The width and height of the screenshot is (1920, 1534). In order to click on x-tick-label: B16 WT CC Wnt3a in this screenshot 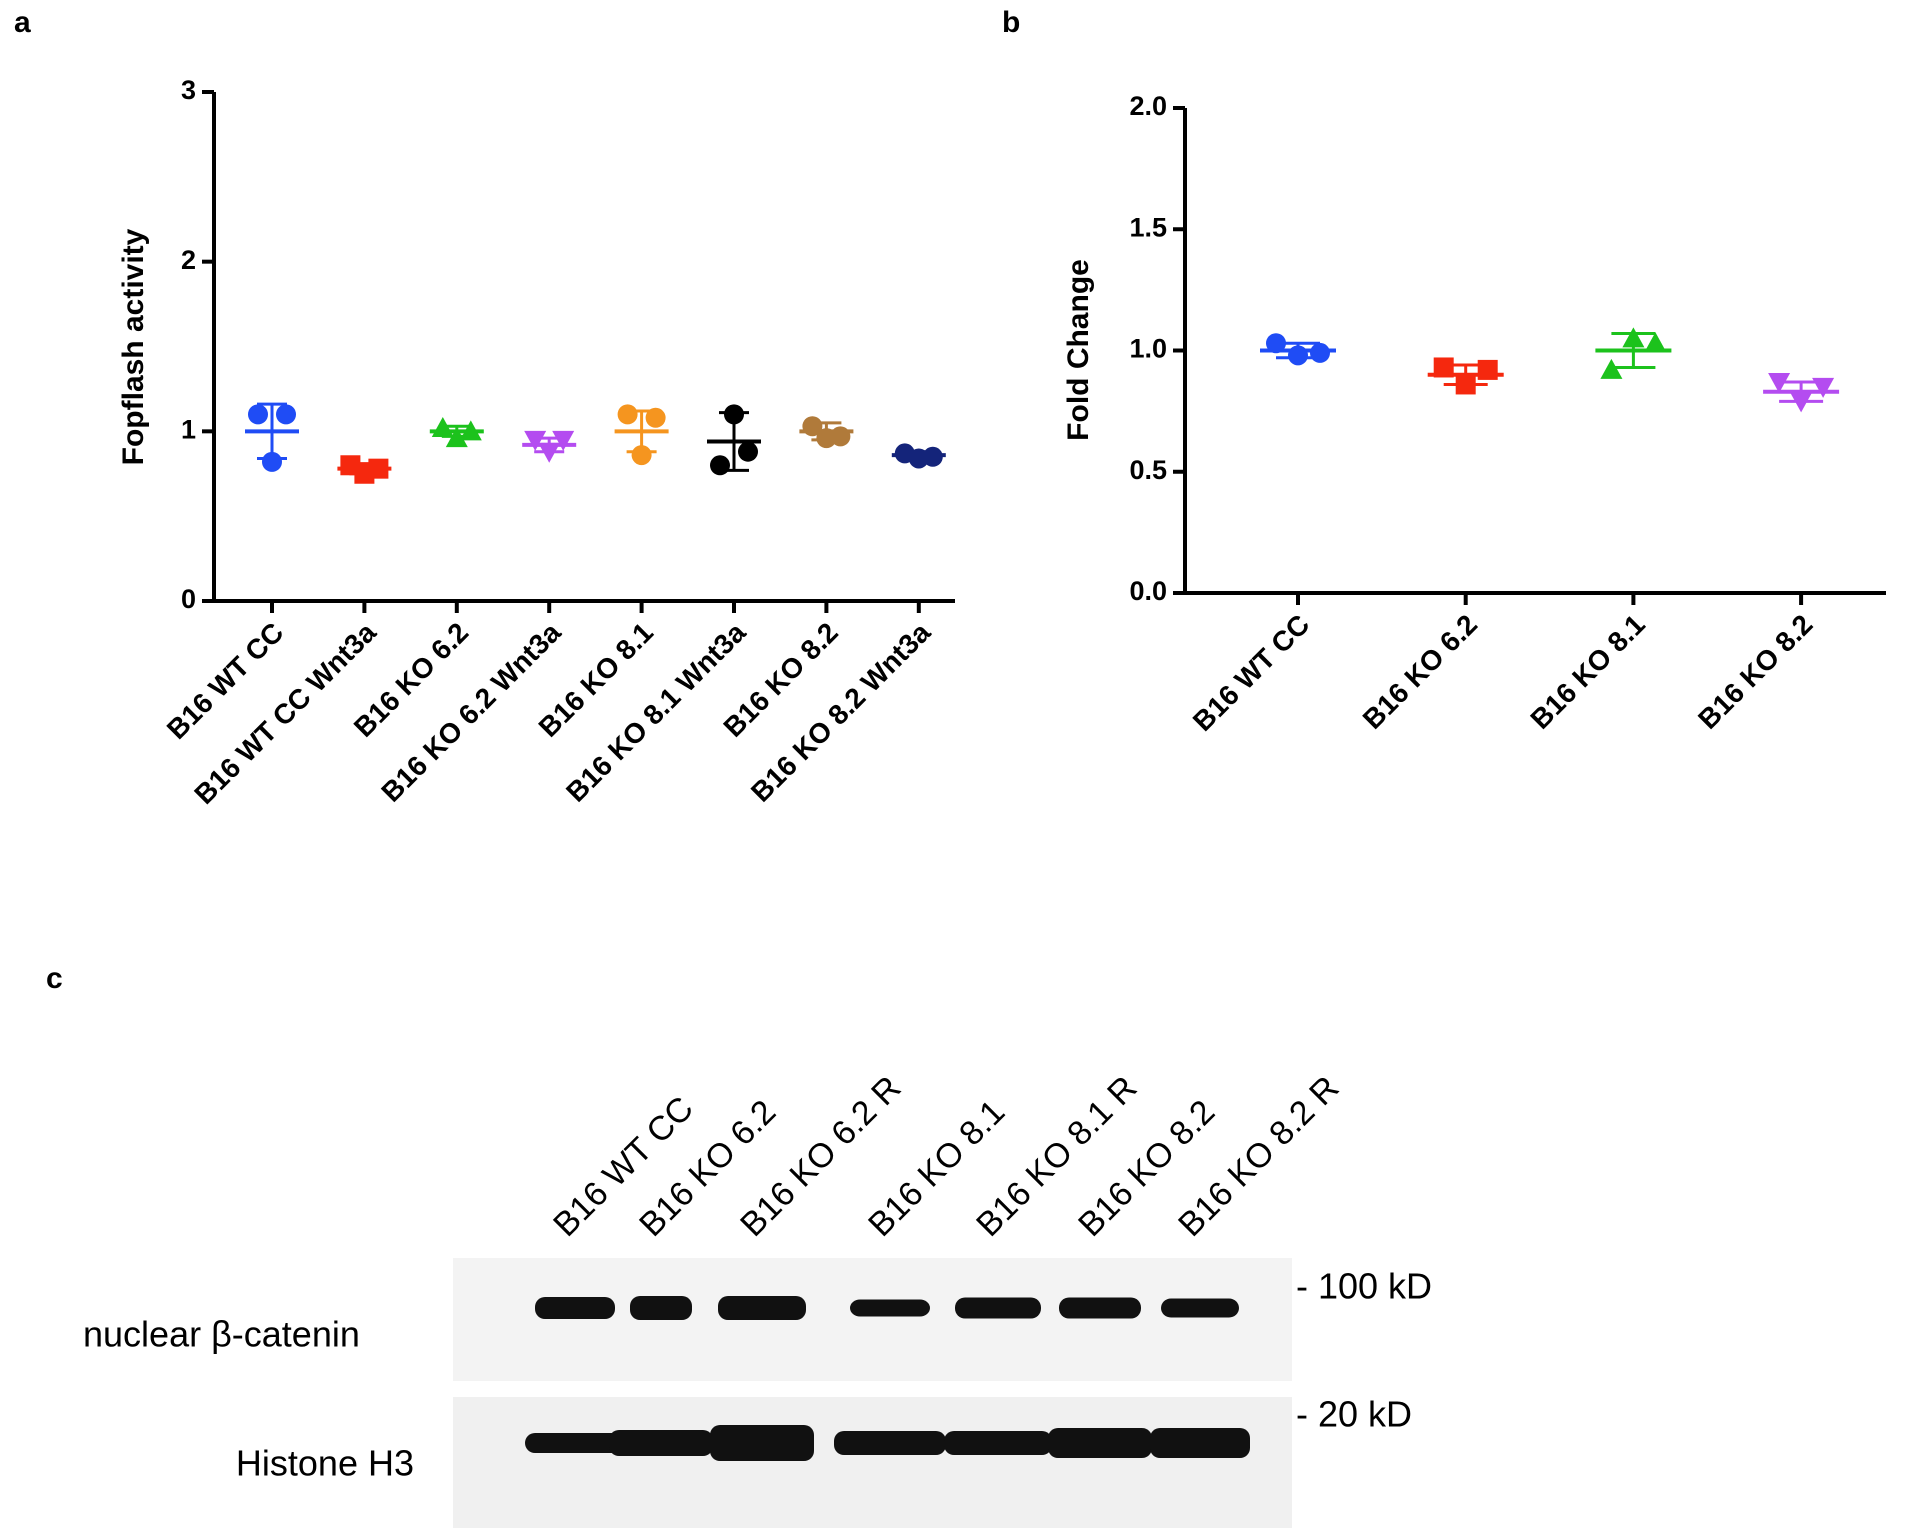, I will do `click(285, 713)`.